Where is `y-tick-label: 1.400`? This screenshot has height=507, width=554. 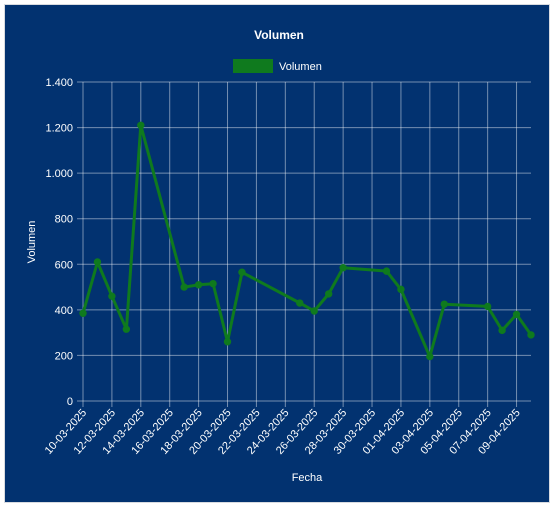 y-tick-label: 1.400 is located at coordinates (59, 83).